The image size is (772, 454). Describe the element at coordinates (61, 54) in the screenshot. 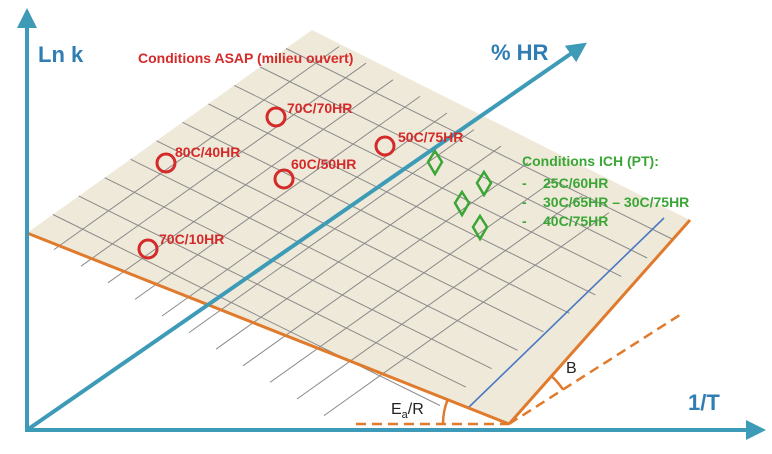

I see `y-axis-label: Ln k` at that location.